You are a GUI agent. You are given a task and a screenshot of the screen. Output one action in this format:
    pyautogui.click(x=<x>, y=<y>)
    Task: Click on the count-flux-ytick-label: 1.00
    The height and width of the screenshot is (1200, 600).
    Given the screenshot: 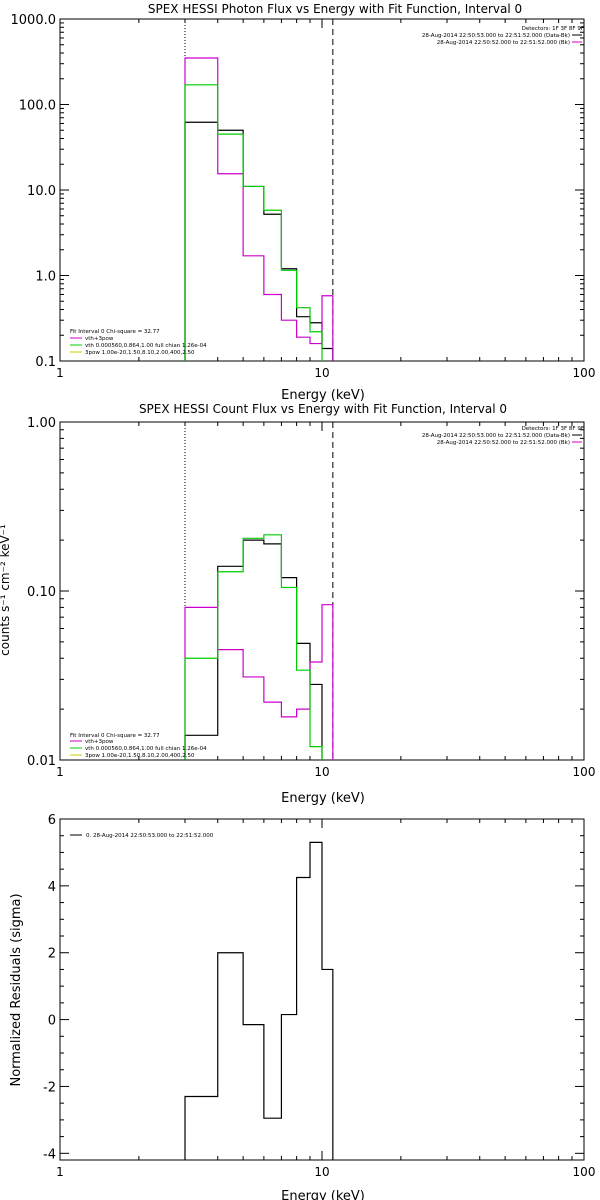 What is the action you would take?
    pyautogui.click(x=41, y=423)
    